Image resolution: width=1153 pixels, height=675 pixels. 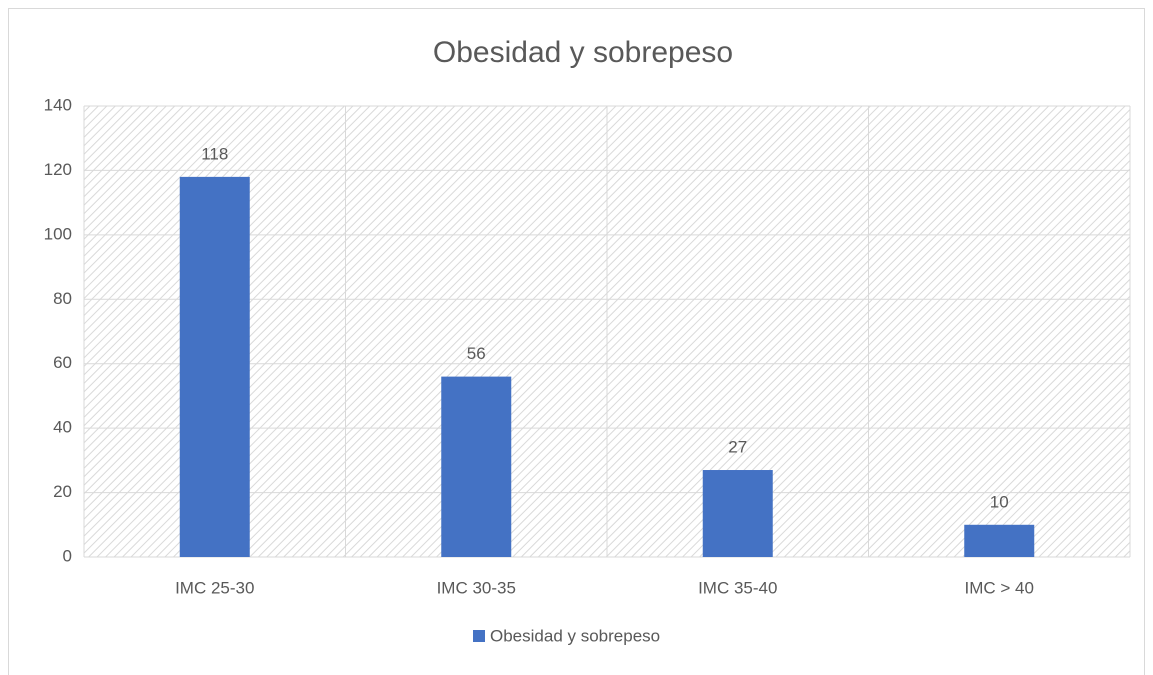 What do you see at coordinates (999, 587) in the screenshot?
I see `x-tick-label: IMC > 40` at bounding box center [999, 587].